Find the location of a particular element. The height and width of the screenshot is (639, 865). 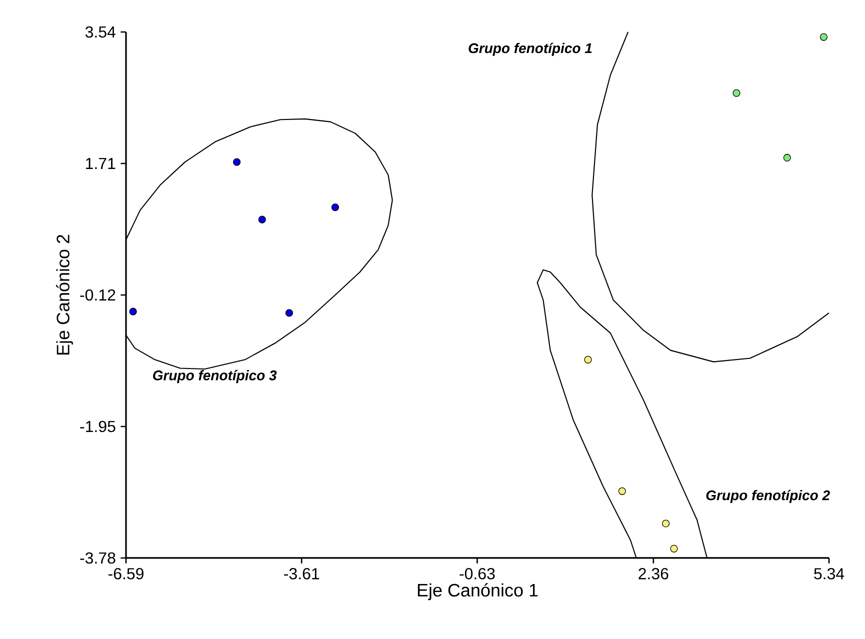

y-tick-label: 1.71 is located at coordinates (101, 163).